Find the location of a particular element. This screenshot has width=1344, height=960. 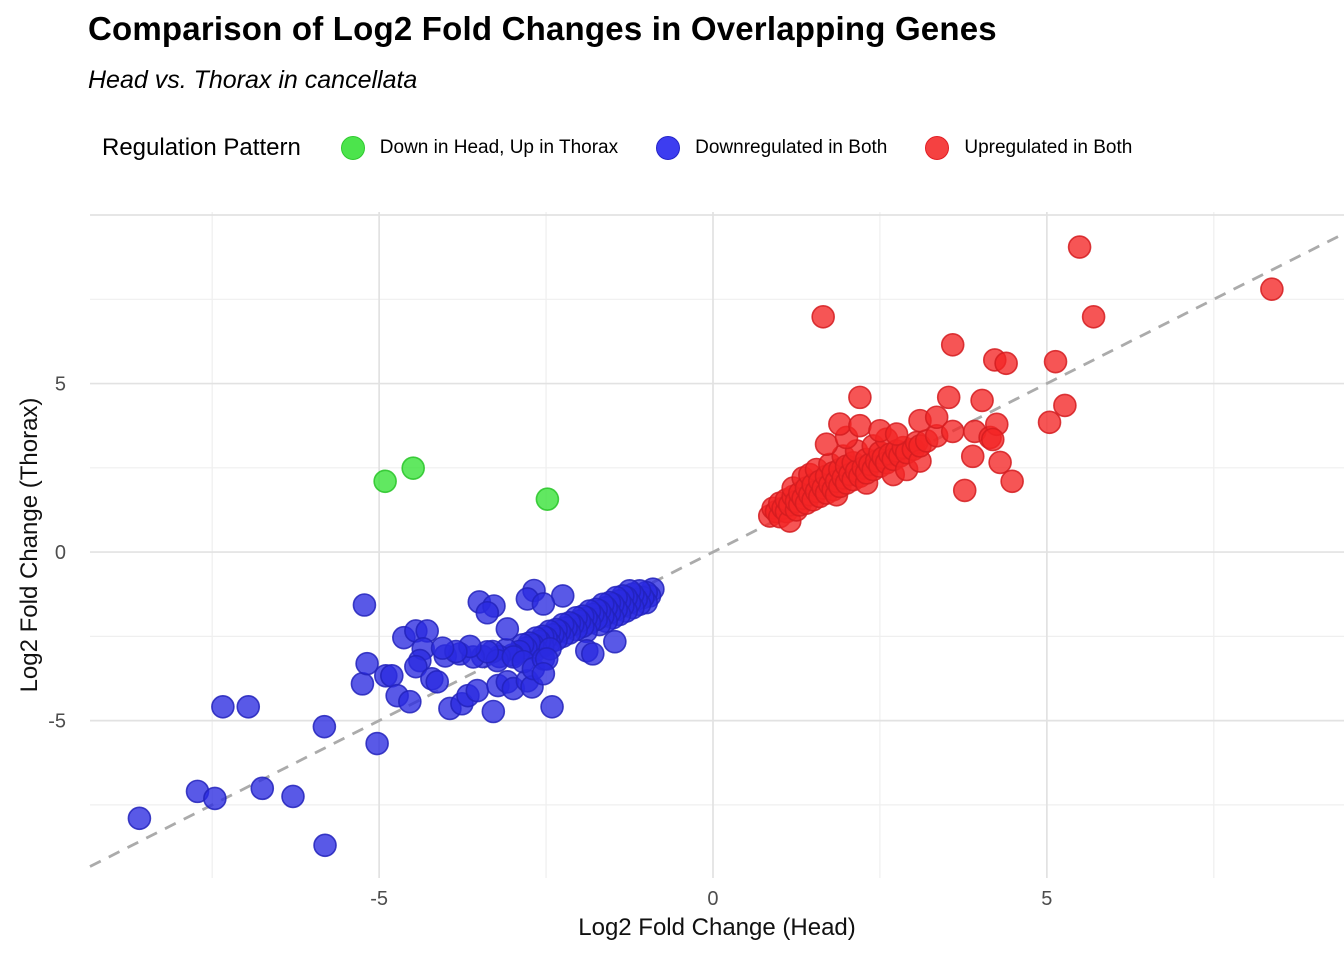

legend-title: Regulation Pattern is located at coordinates (201, 147).